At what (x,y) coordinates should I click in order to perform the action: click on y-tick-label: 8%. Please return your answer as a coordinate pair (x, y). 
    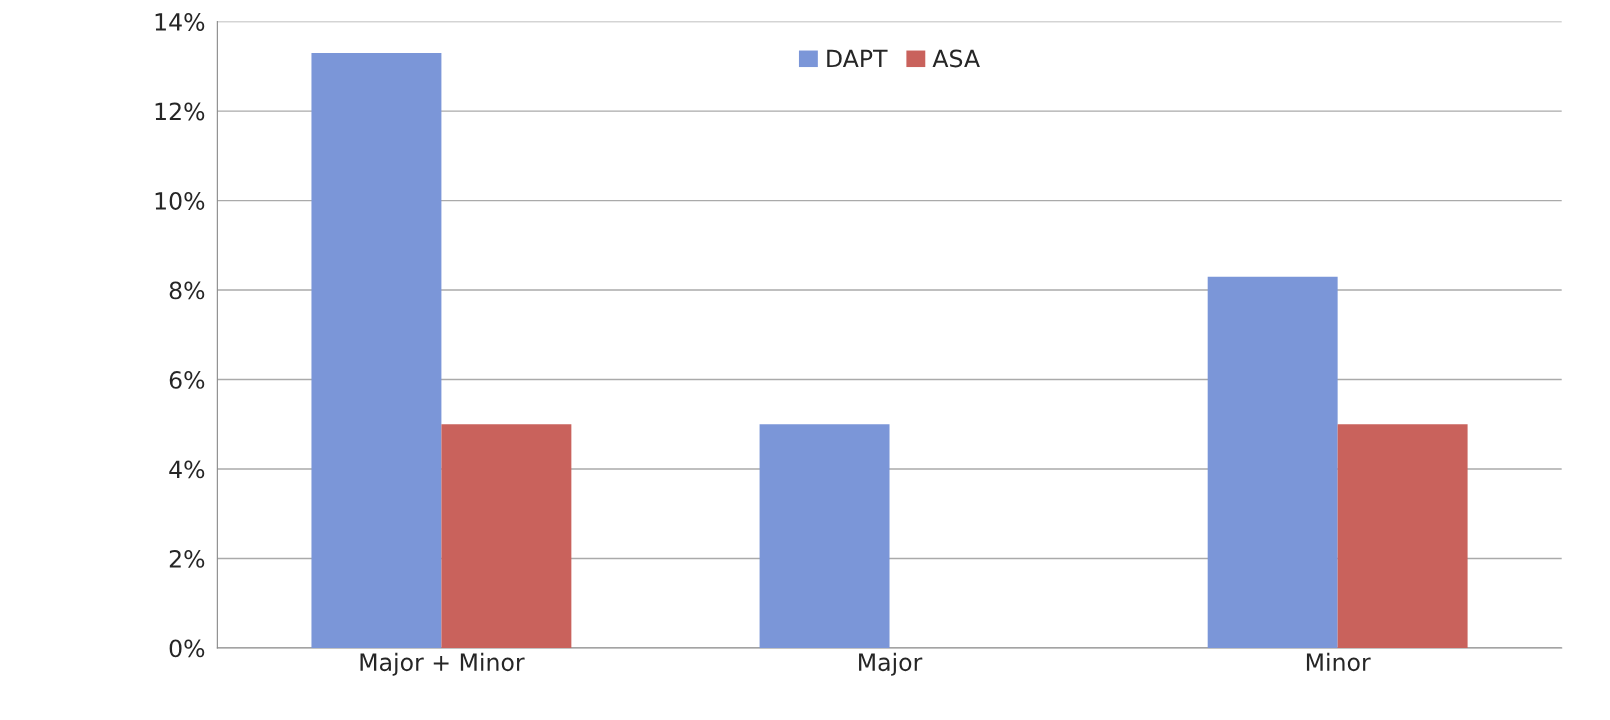
    Looking at the image, I should click on (187, 290).